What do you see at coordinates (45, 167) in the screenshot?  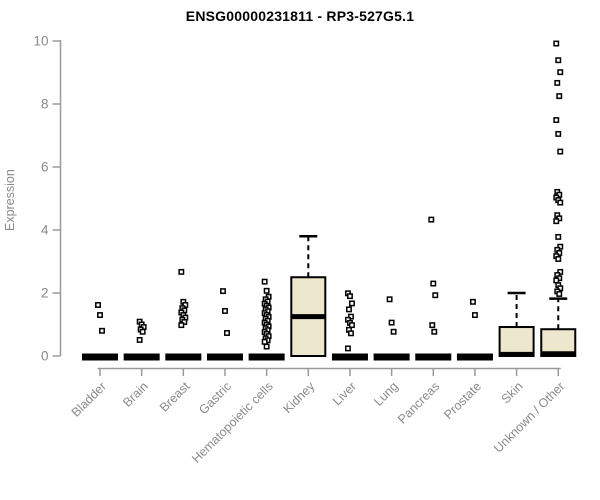 I see `y-axis-tick-label: 6` at bounding box center [45, 167].